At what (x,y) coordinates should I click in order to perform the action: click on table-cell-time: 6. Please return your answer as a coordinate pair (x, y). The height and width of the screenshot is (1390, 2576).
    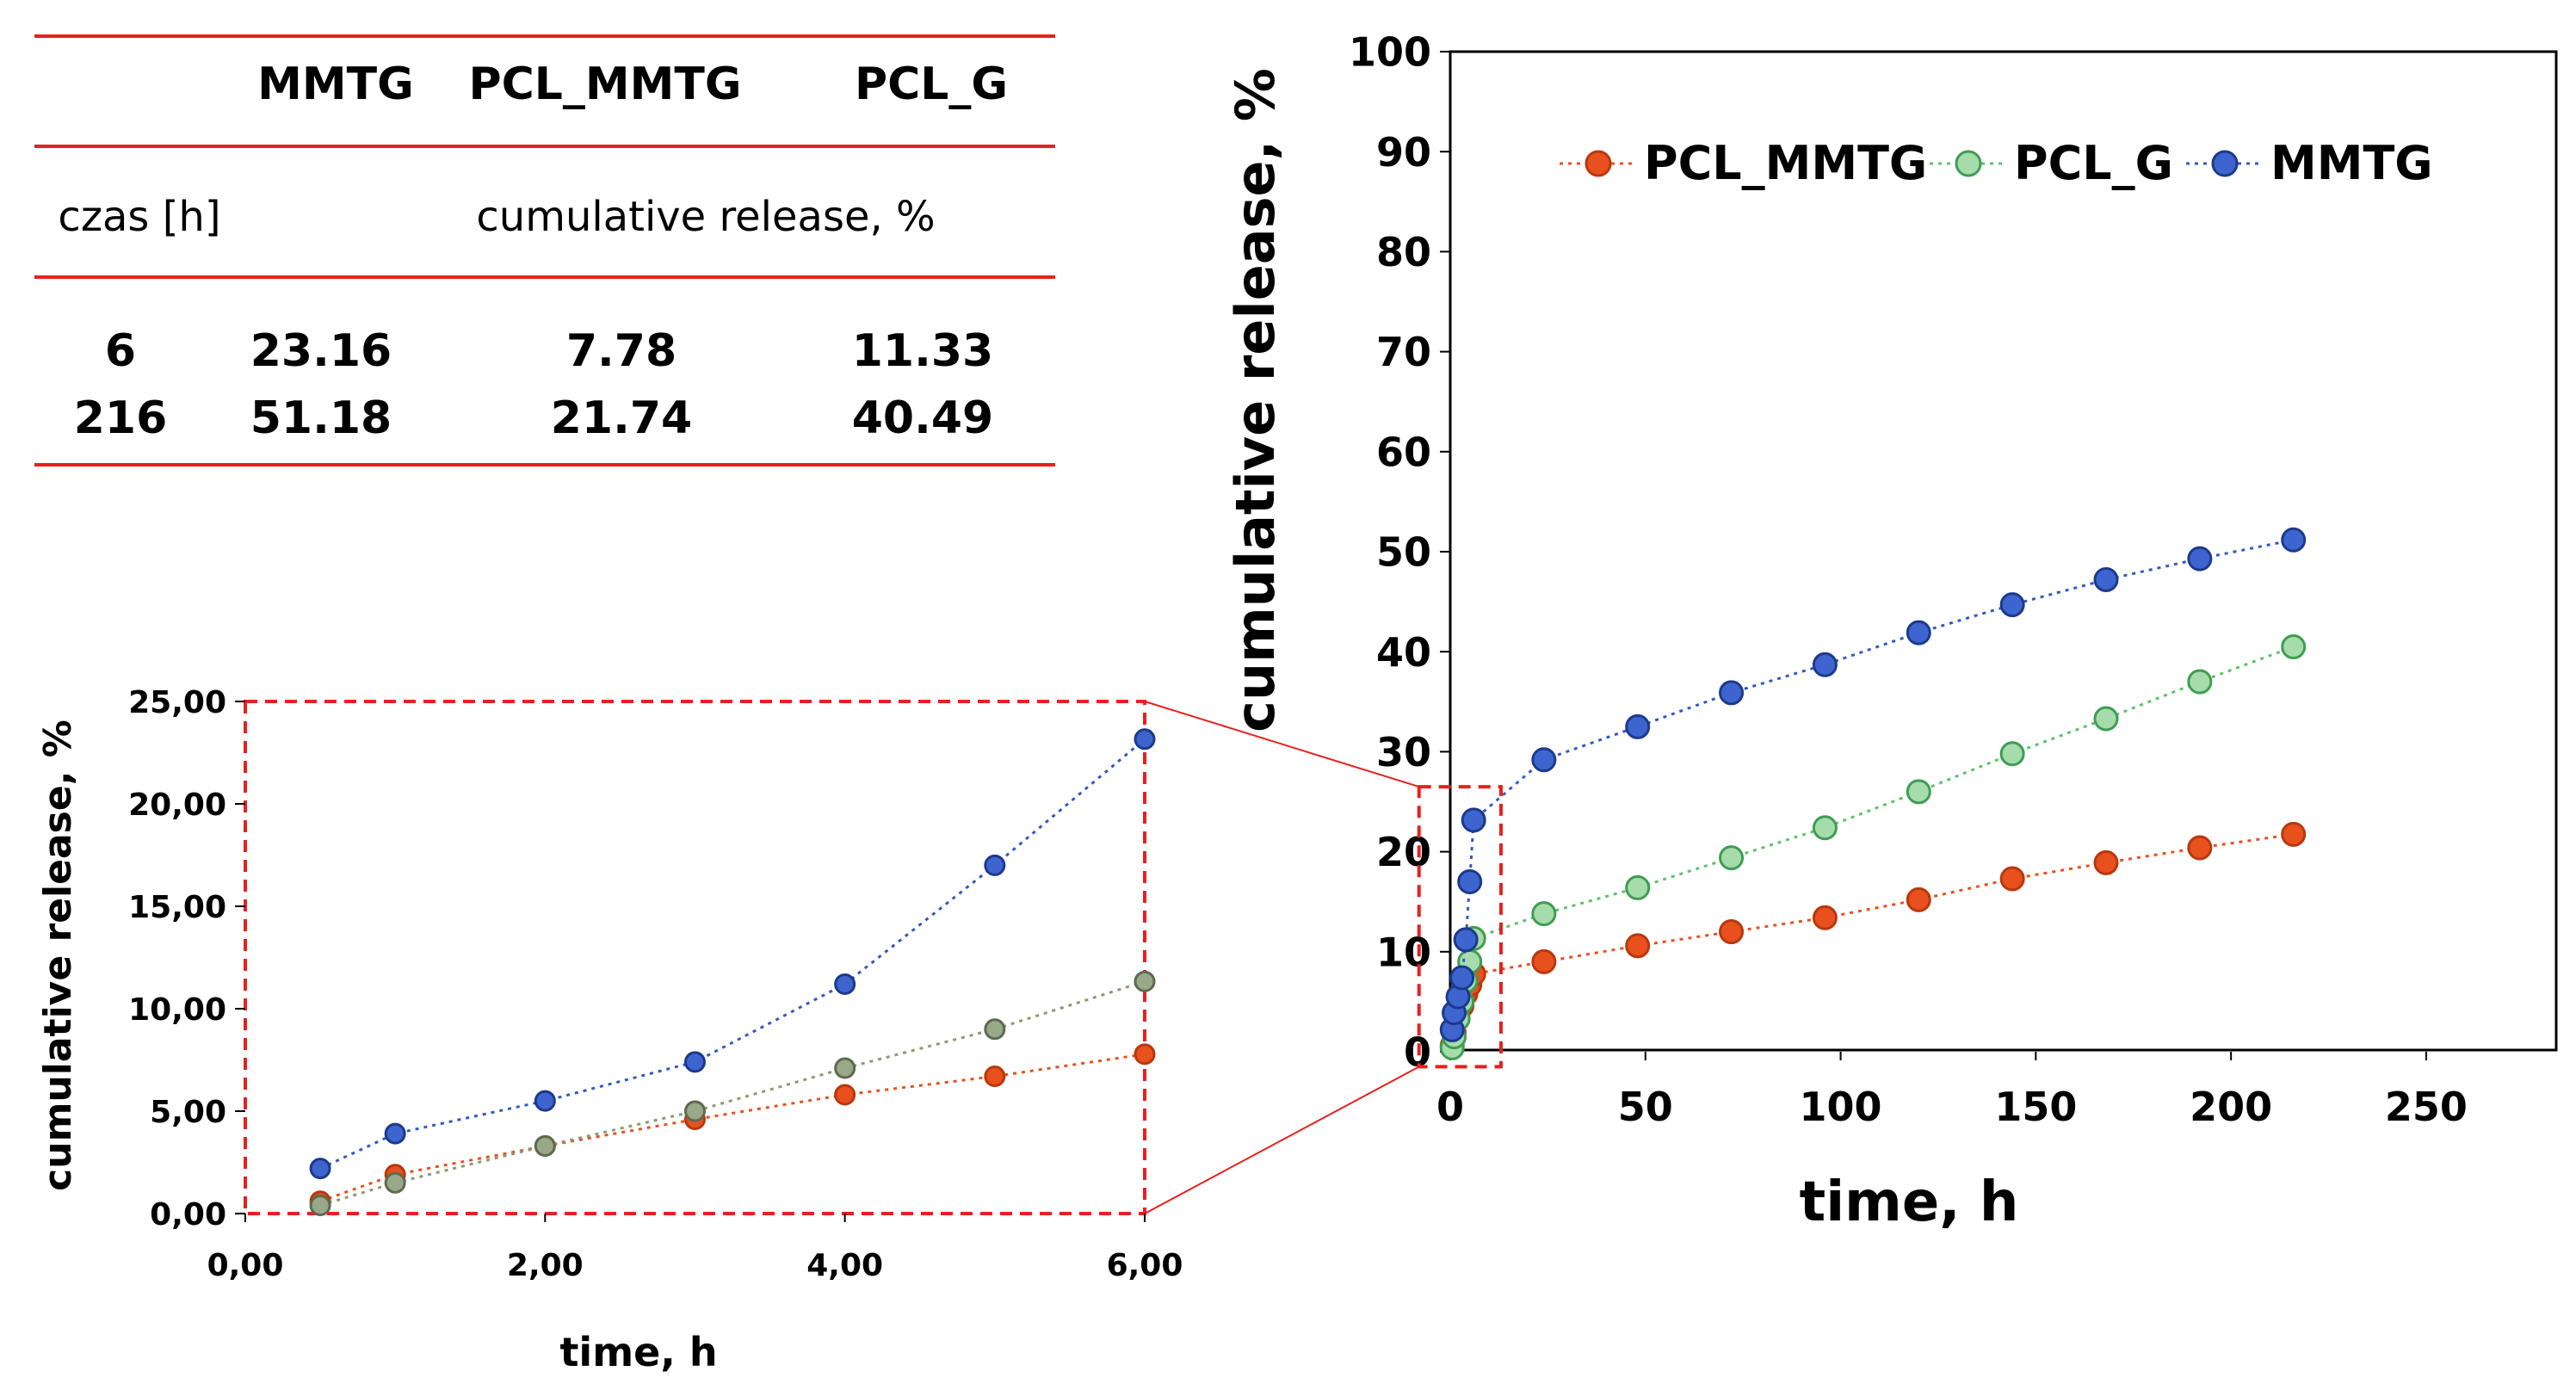
    Looking at the image, I should click on (120, 351).